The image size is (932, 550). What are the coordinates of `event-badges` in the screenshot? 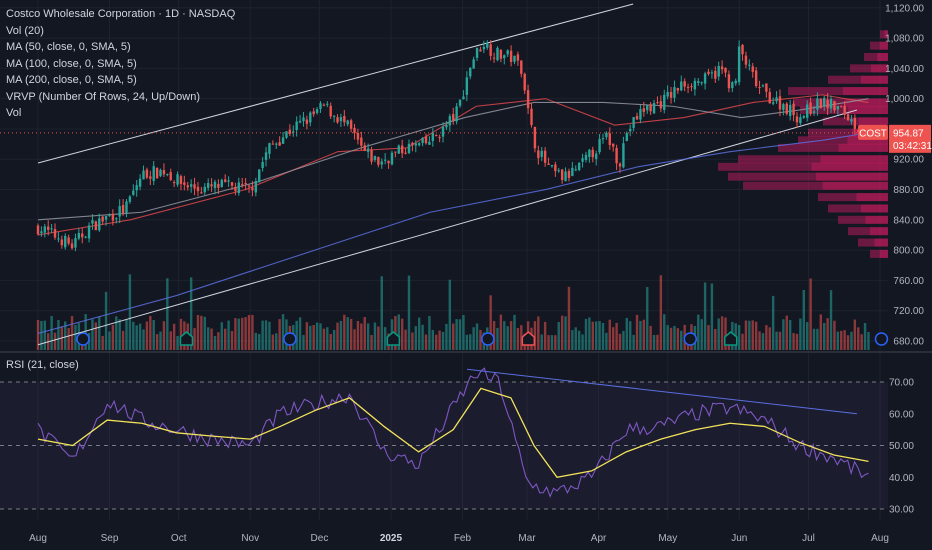 It's located at (482, 338).